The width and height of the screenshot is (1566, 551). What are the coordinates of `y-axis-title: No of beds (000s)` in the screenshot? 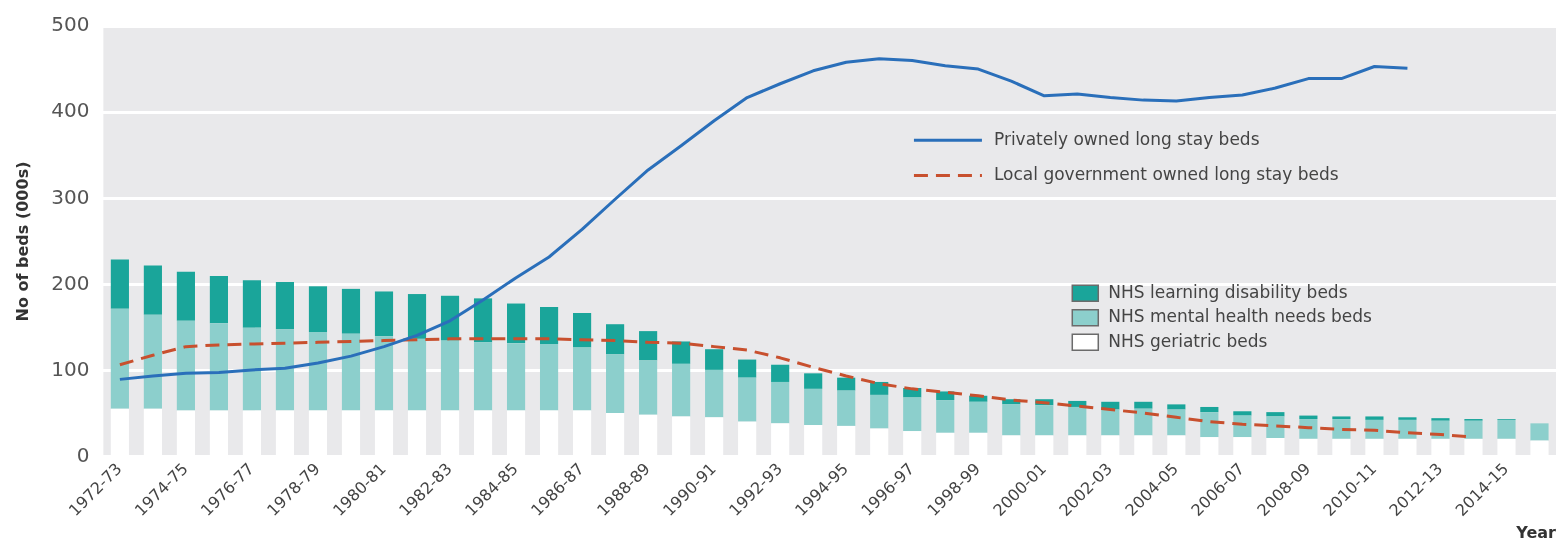 It's located at (22, 241).